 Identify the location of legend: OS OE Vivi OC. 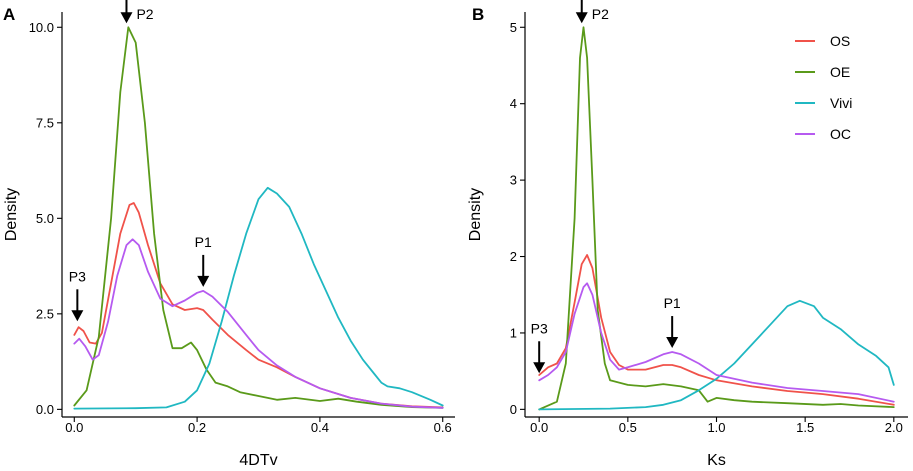
(823, 87).